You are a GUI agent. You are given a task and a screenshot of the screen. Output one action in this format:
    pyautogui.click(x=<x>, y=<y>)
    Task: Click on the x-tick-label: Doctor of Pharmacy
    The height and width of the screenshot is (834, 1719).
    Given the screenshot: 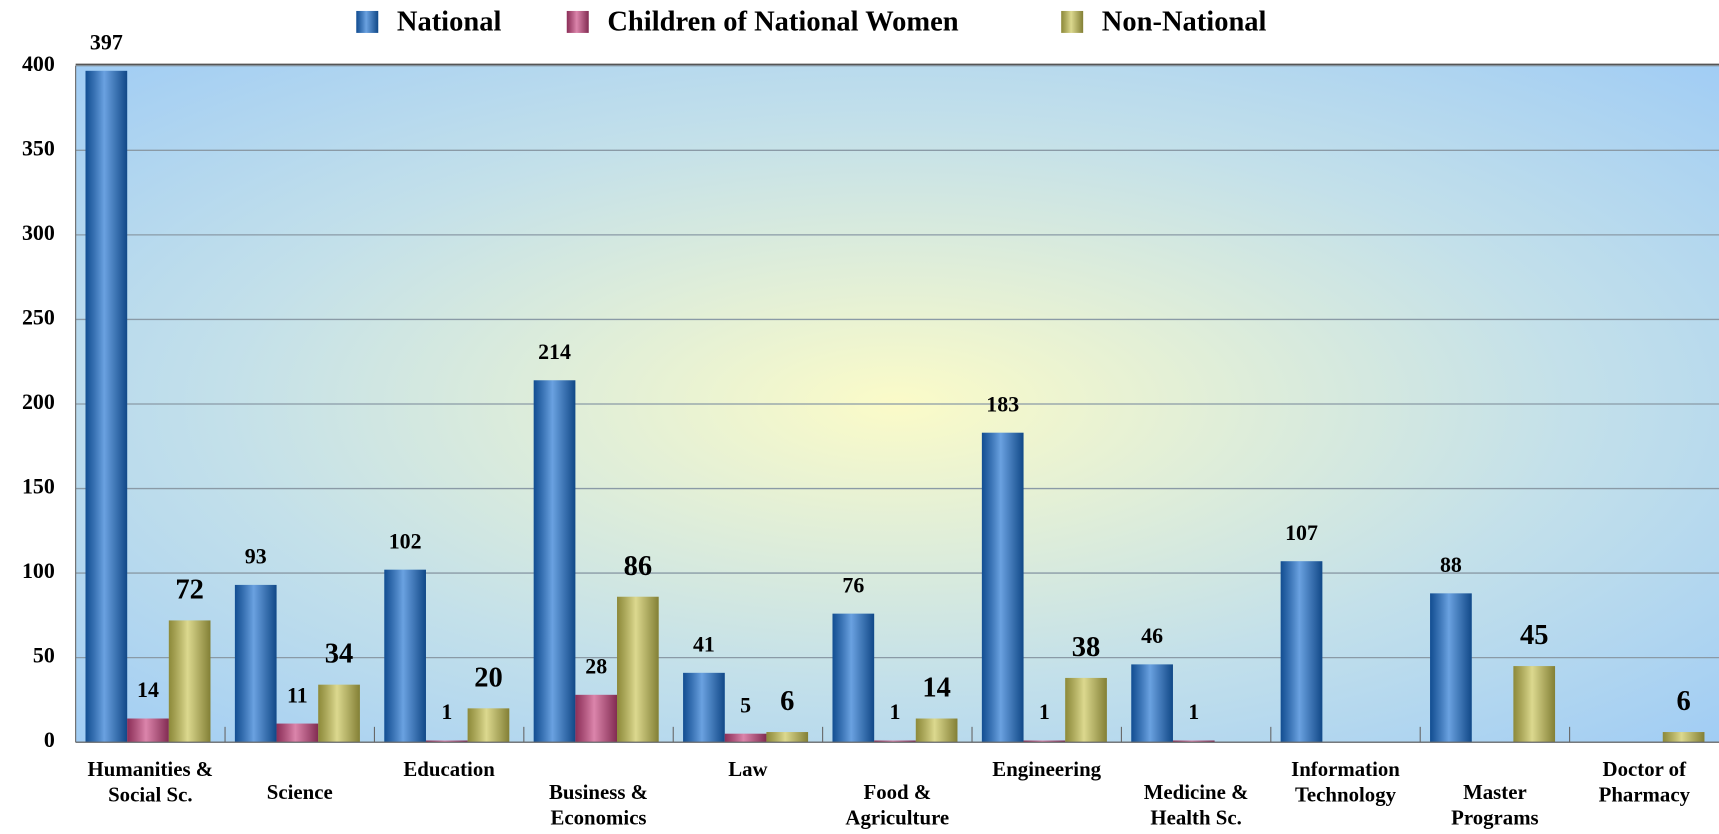 What is the action you would take?
    pyautogui.click(x=1644, y=782)
    